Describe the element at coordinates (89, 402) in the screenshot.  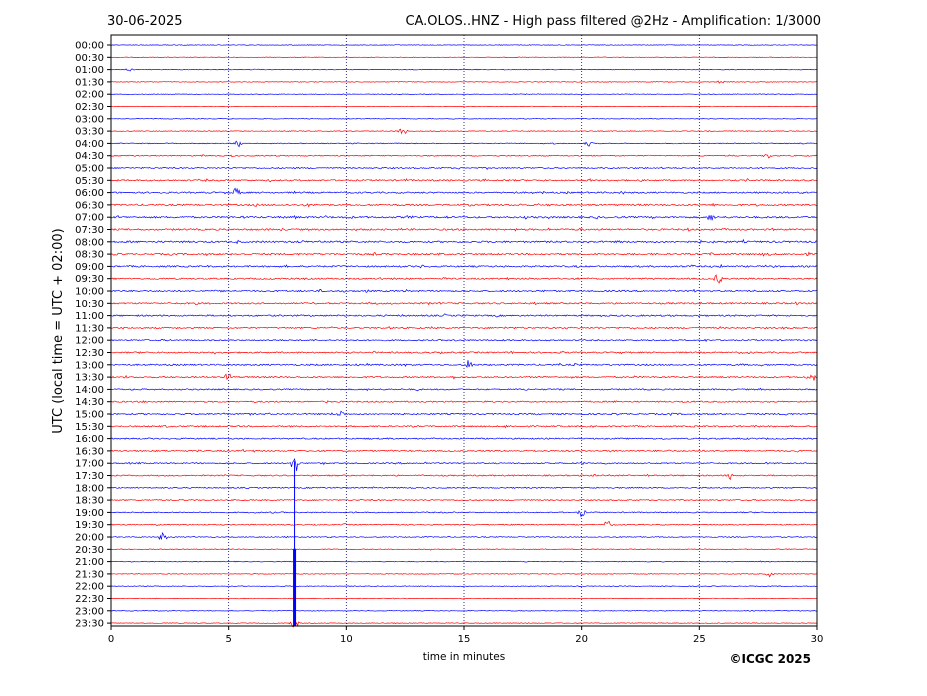
I see `y-tick-label: 14:30` at that location.